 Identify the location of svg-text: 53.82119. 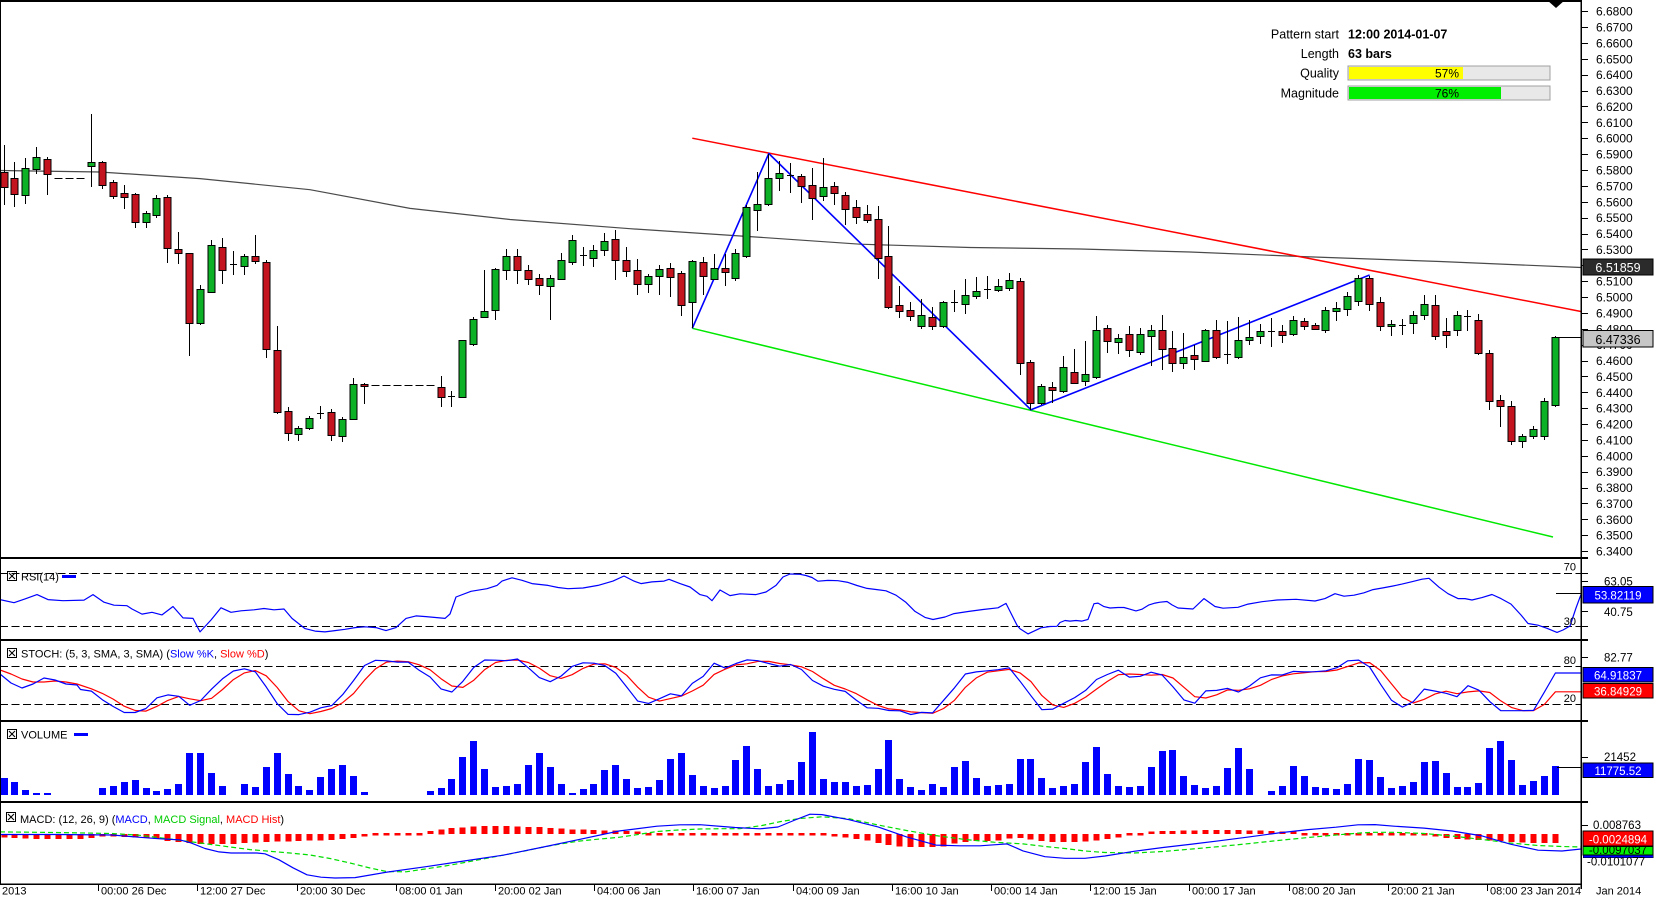
(1617, 597).